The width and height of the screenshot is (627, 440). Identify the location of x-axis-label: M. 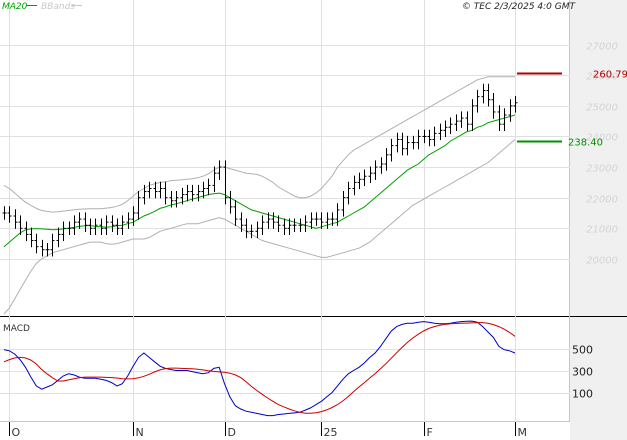
(523, 432).